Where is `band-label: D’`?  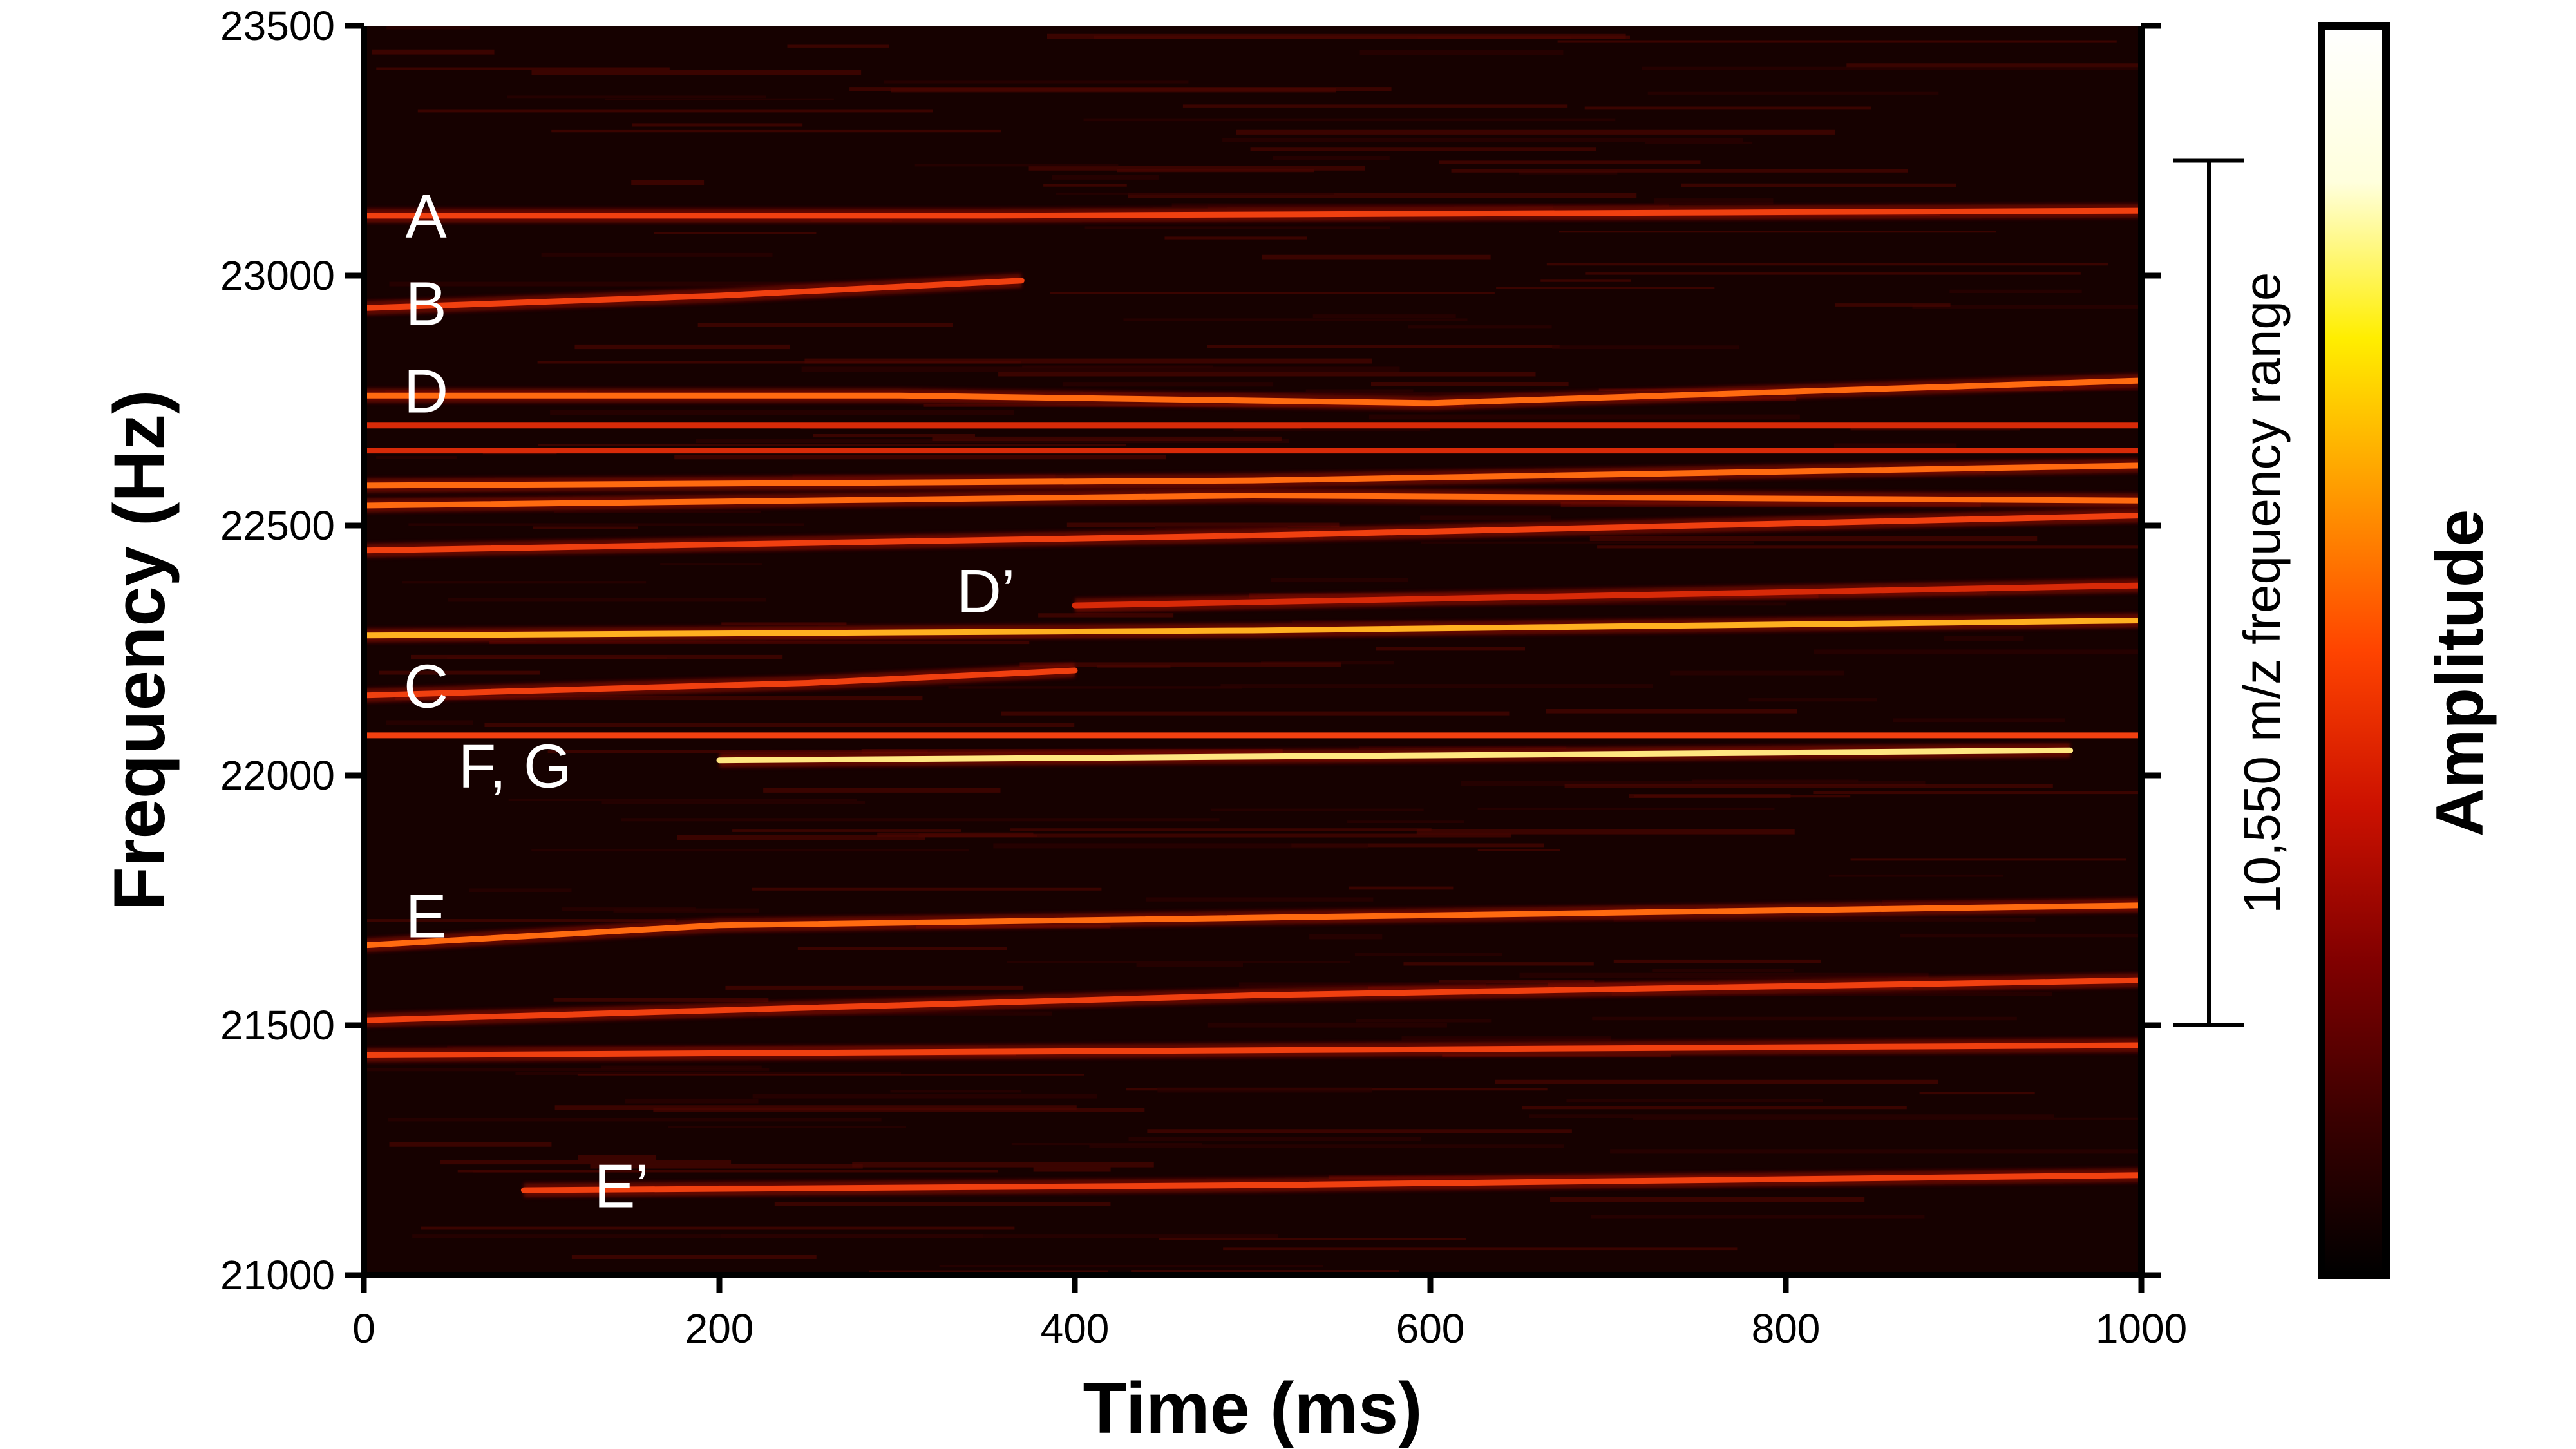 band-label: D’ is located at coordinates (986, 591).